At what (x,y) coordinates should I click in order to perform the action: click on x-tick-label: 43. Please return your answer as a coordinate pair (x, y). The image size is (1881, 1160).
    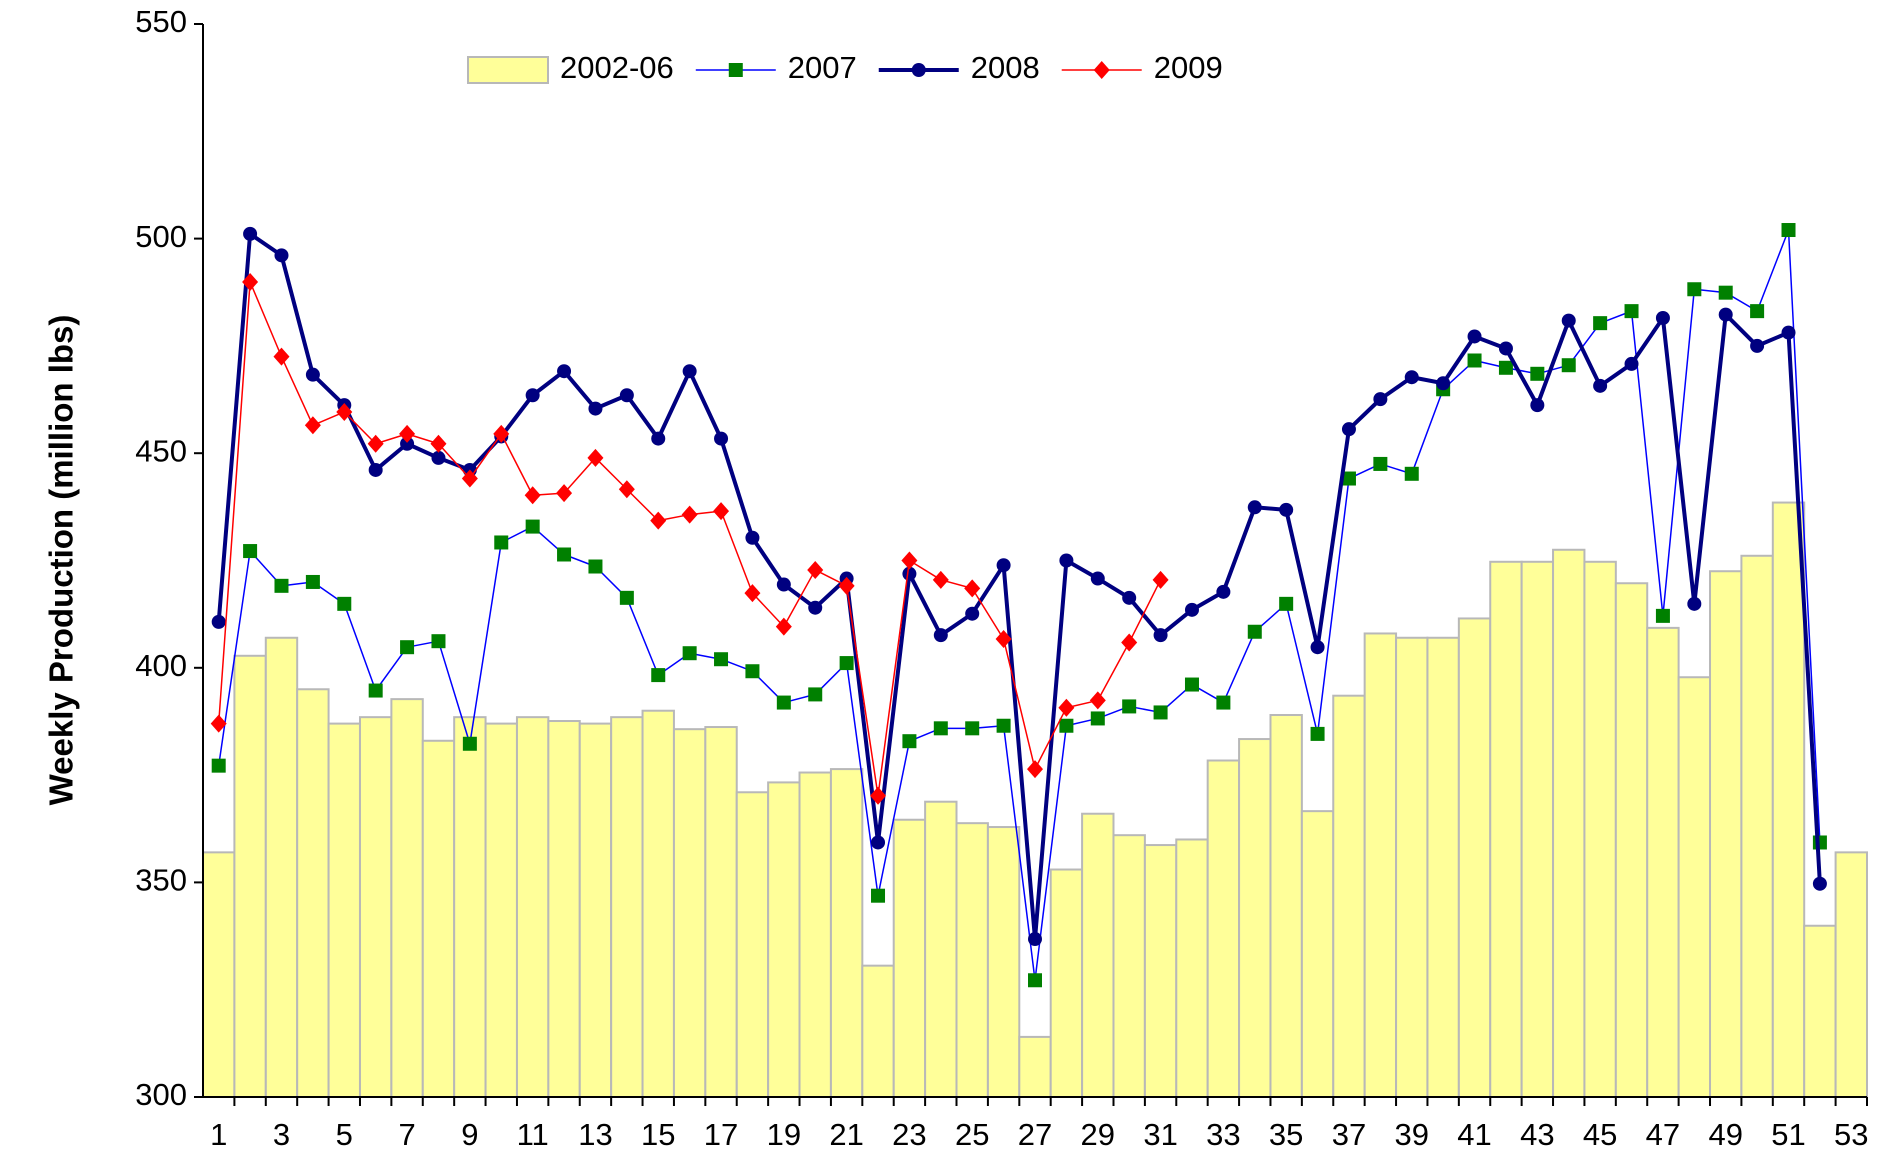
    Looking at the image, I should click on (1537, 1134).